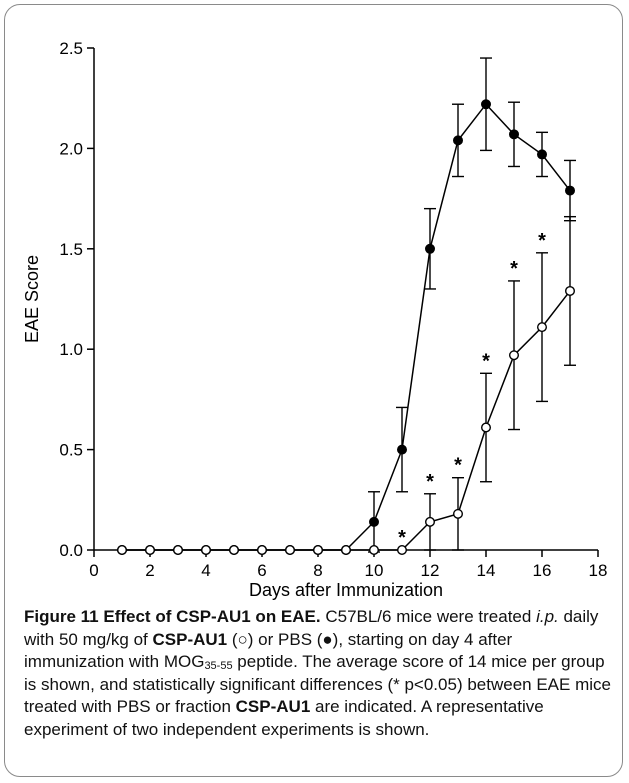  Describe the element at coordinates (486, 570) in the screenshot. I see `x-tick-label: 14` at that location.